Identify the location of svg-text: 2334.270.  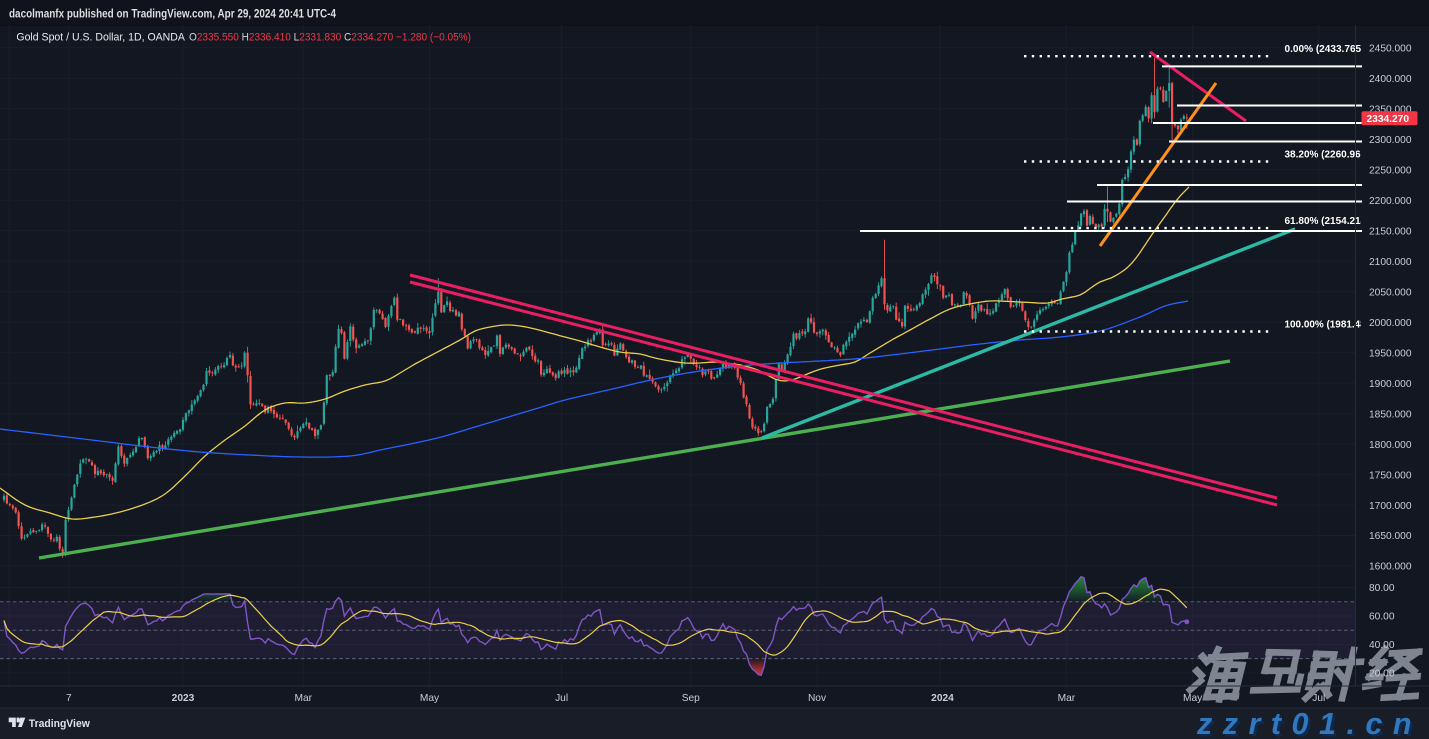
(1388, 119).